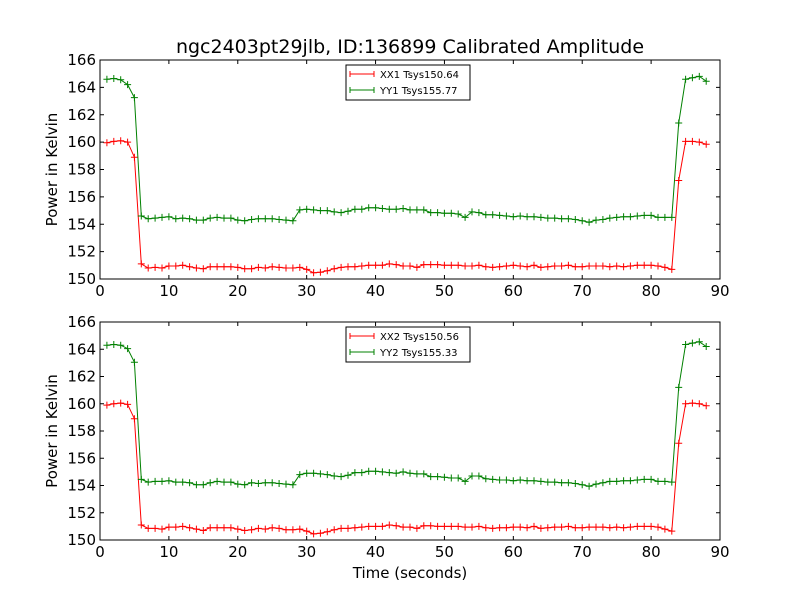 This screenshot has width=800, height=600. I want to click on x-tick-label: 40, so click(375, 552).